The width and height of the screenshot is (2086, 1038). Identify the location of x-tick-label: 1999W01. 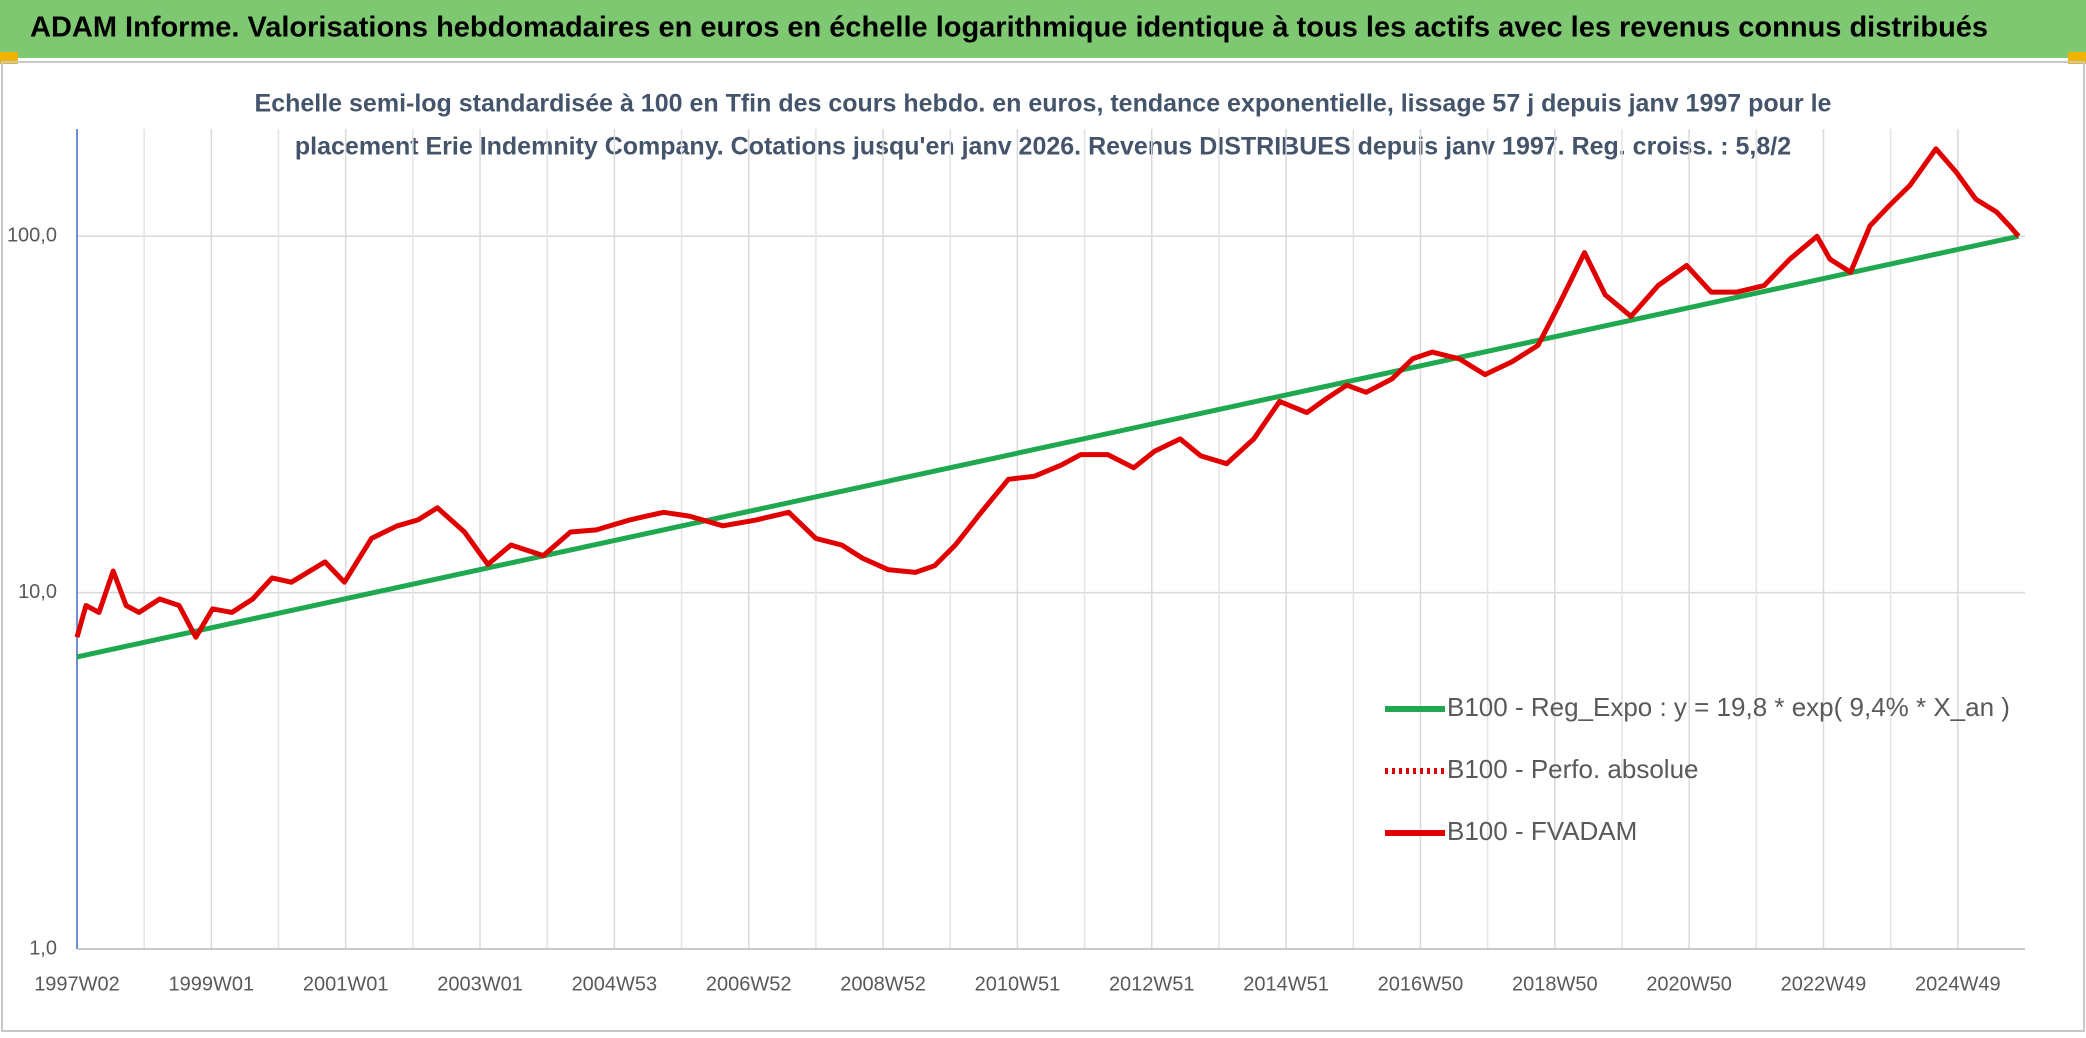
(212, 984).